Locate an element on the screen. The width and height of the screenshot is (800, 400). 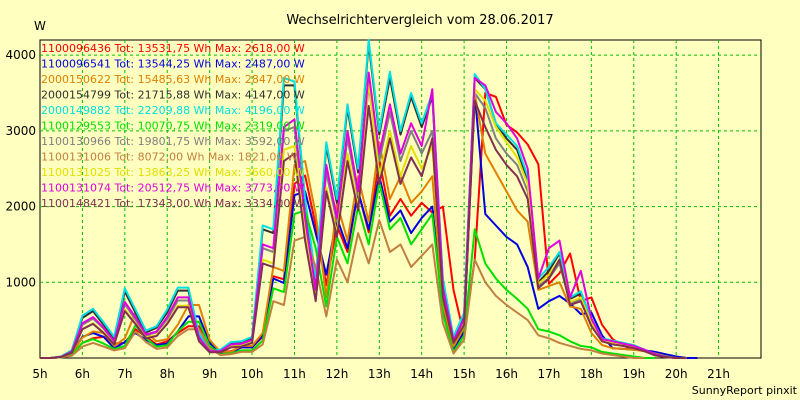
x-tick-label: 7h is located at coordinates (124, 374).